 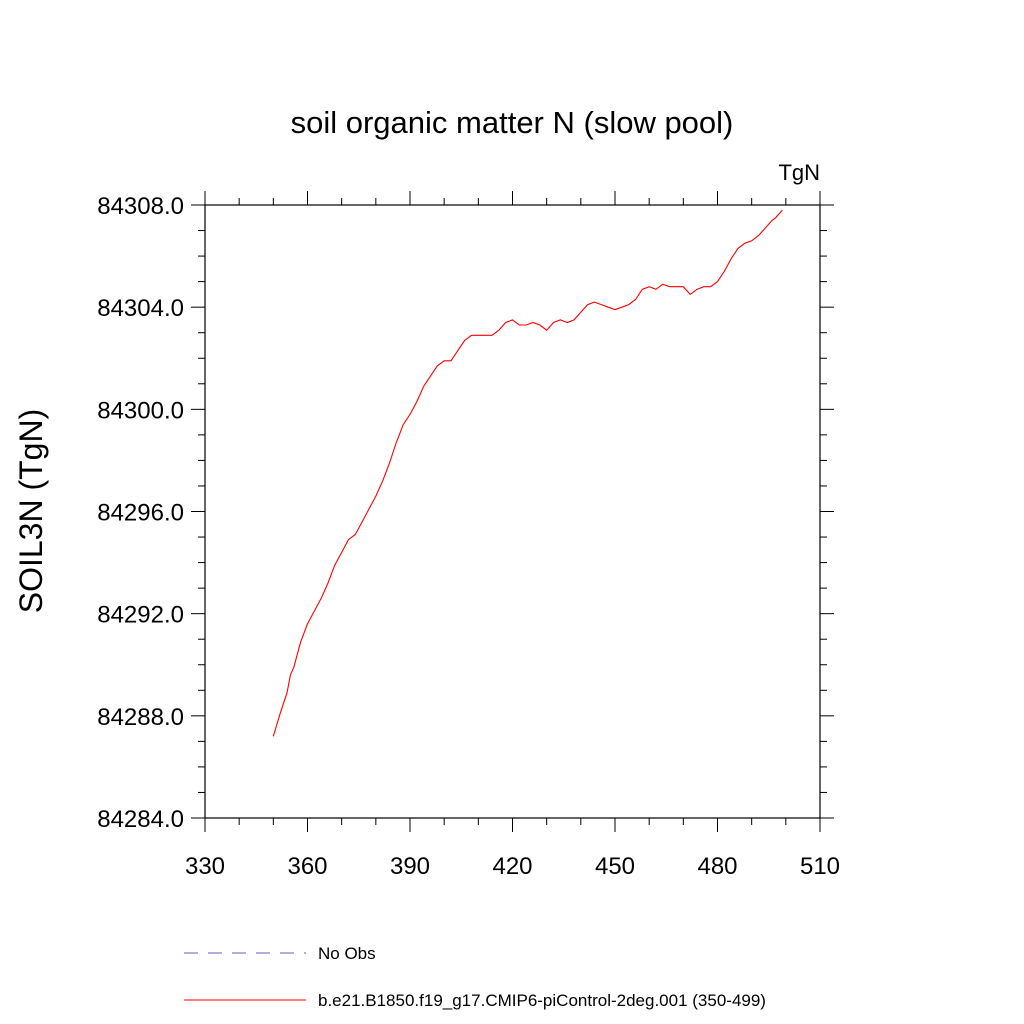 What do you see at coordinates (140, 819) in the screenshot?
I see `y-tick-label: 84284.0` at bounding box center [140, 819].